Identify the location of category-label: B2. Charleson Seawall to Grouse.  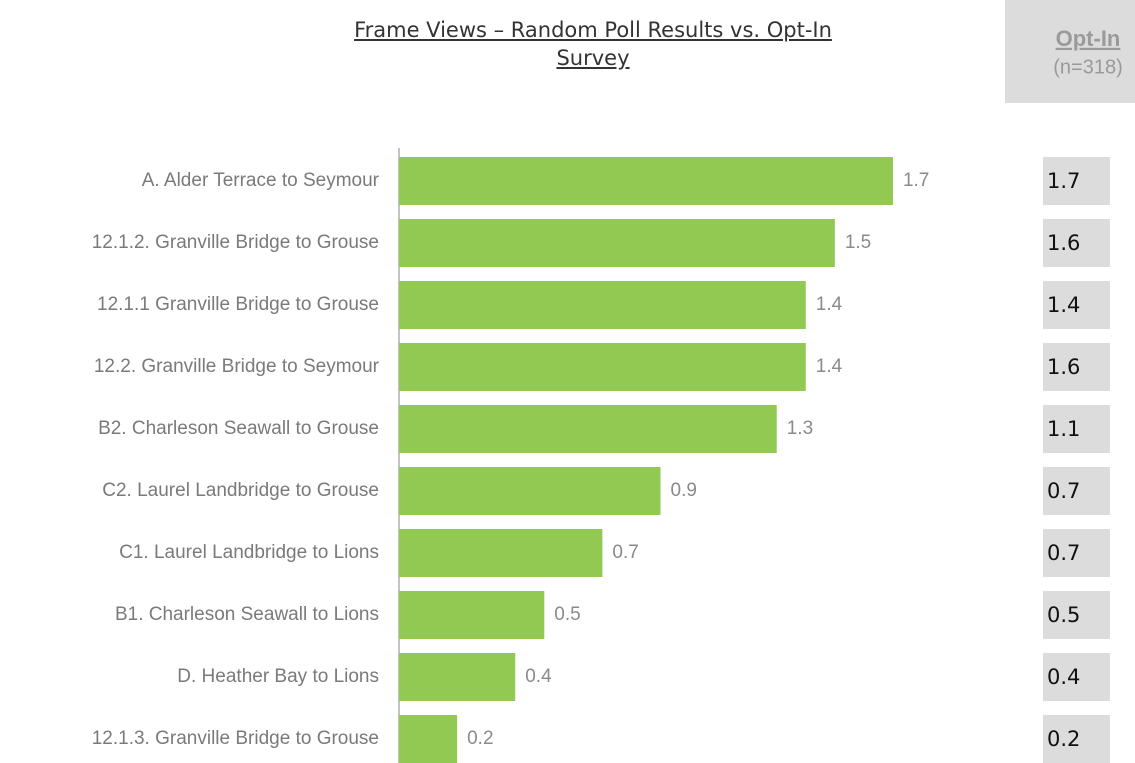
(238, 428).